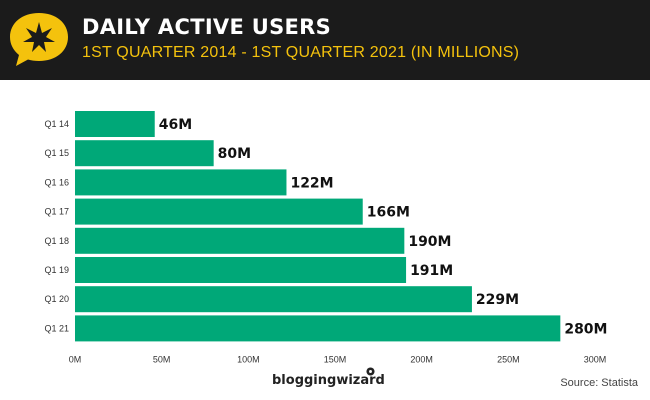 Image resolution: width=650 pixels, height=400 pixels. Describe the element at coordinates (56, 241) in the screenshot. I see `category-label: Q1 18` at that location.